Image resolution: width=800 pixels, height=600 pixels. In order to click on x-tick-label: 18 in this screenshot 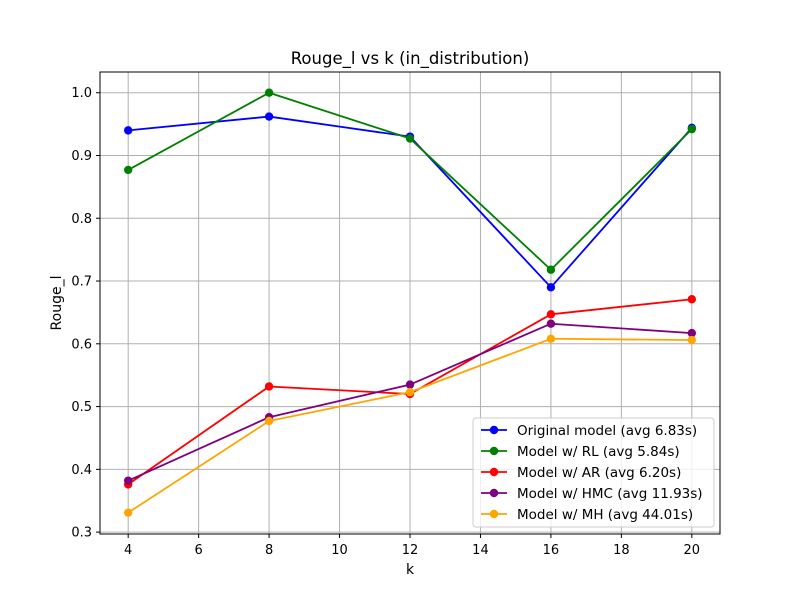, I will do `click(621, 550)`.